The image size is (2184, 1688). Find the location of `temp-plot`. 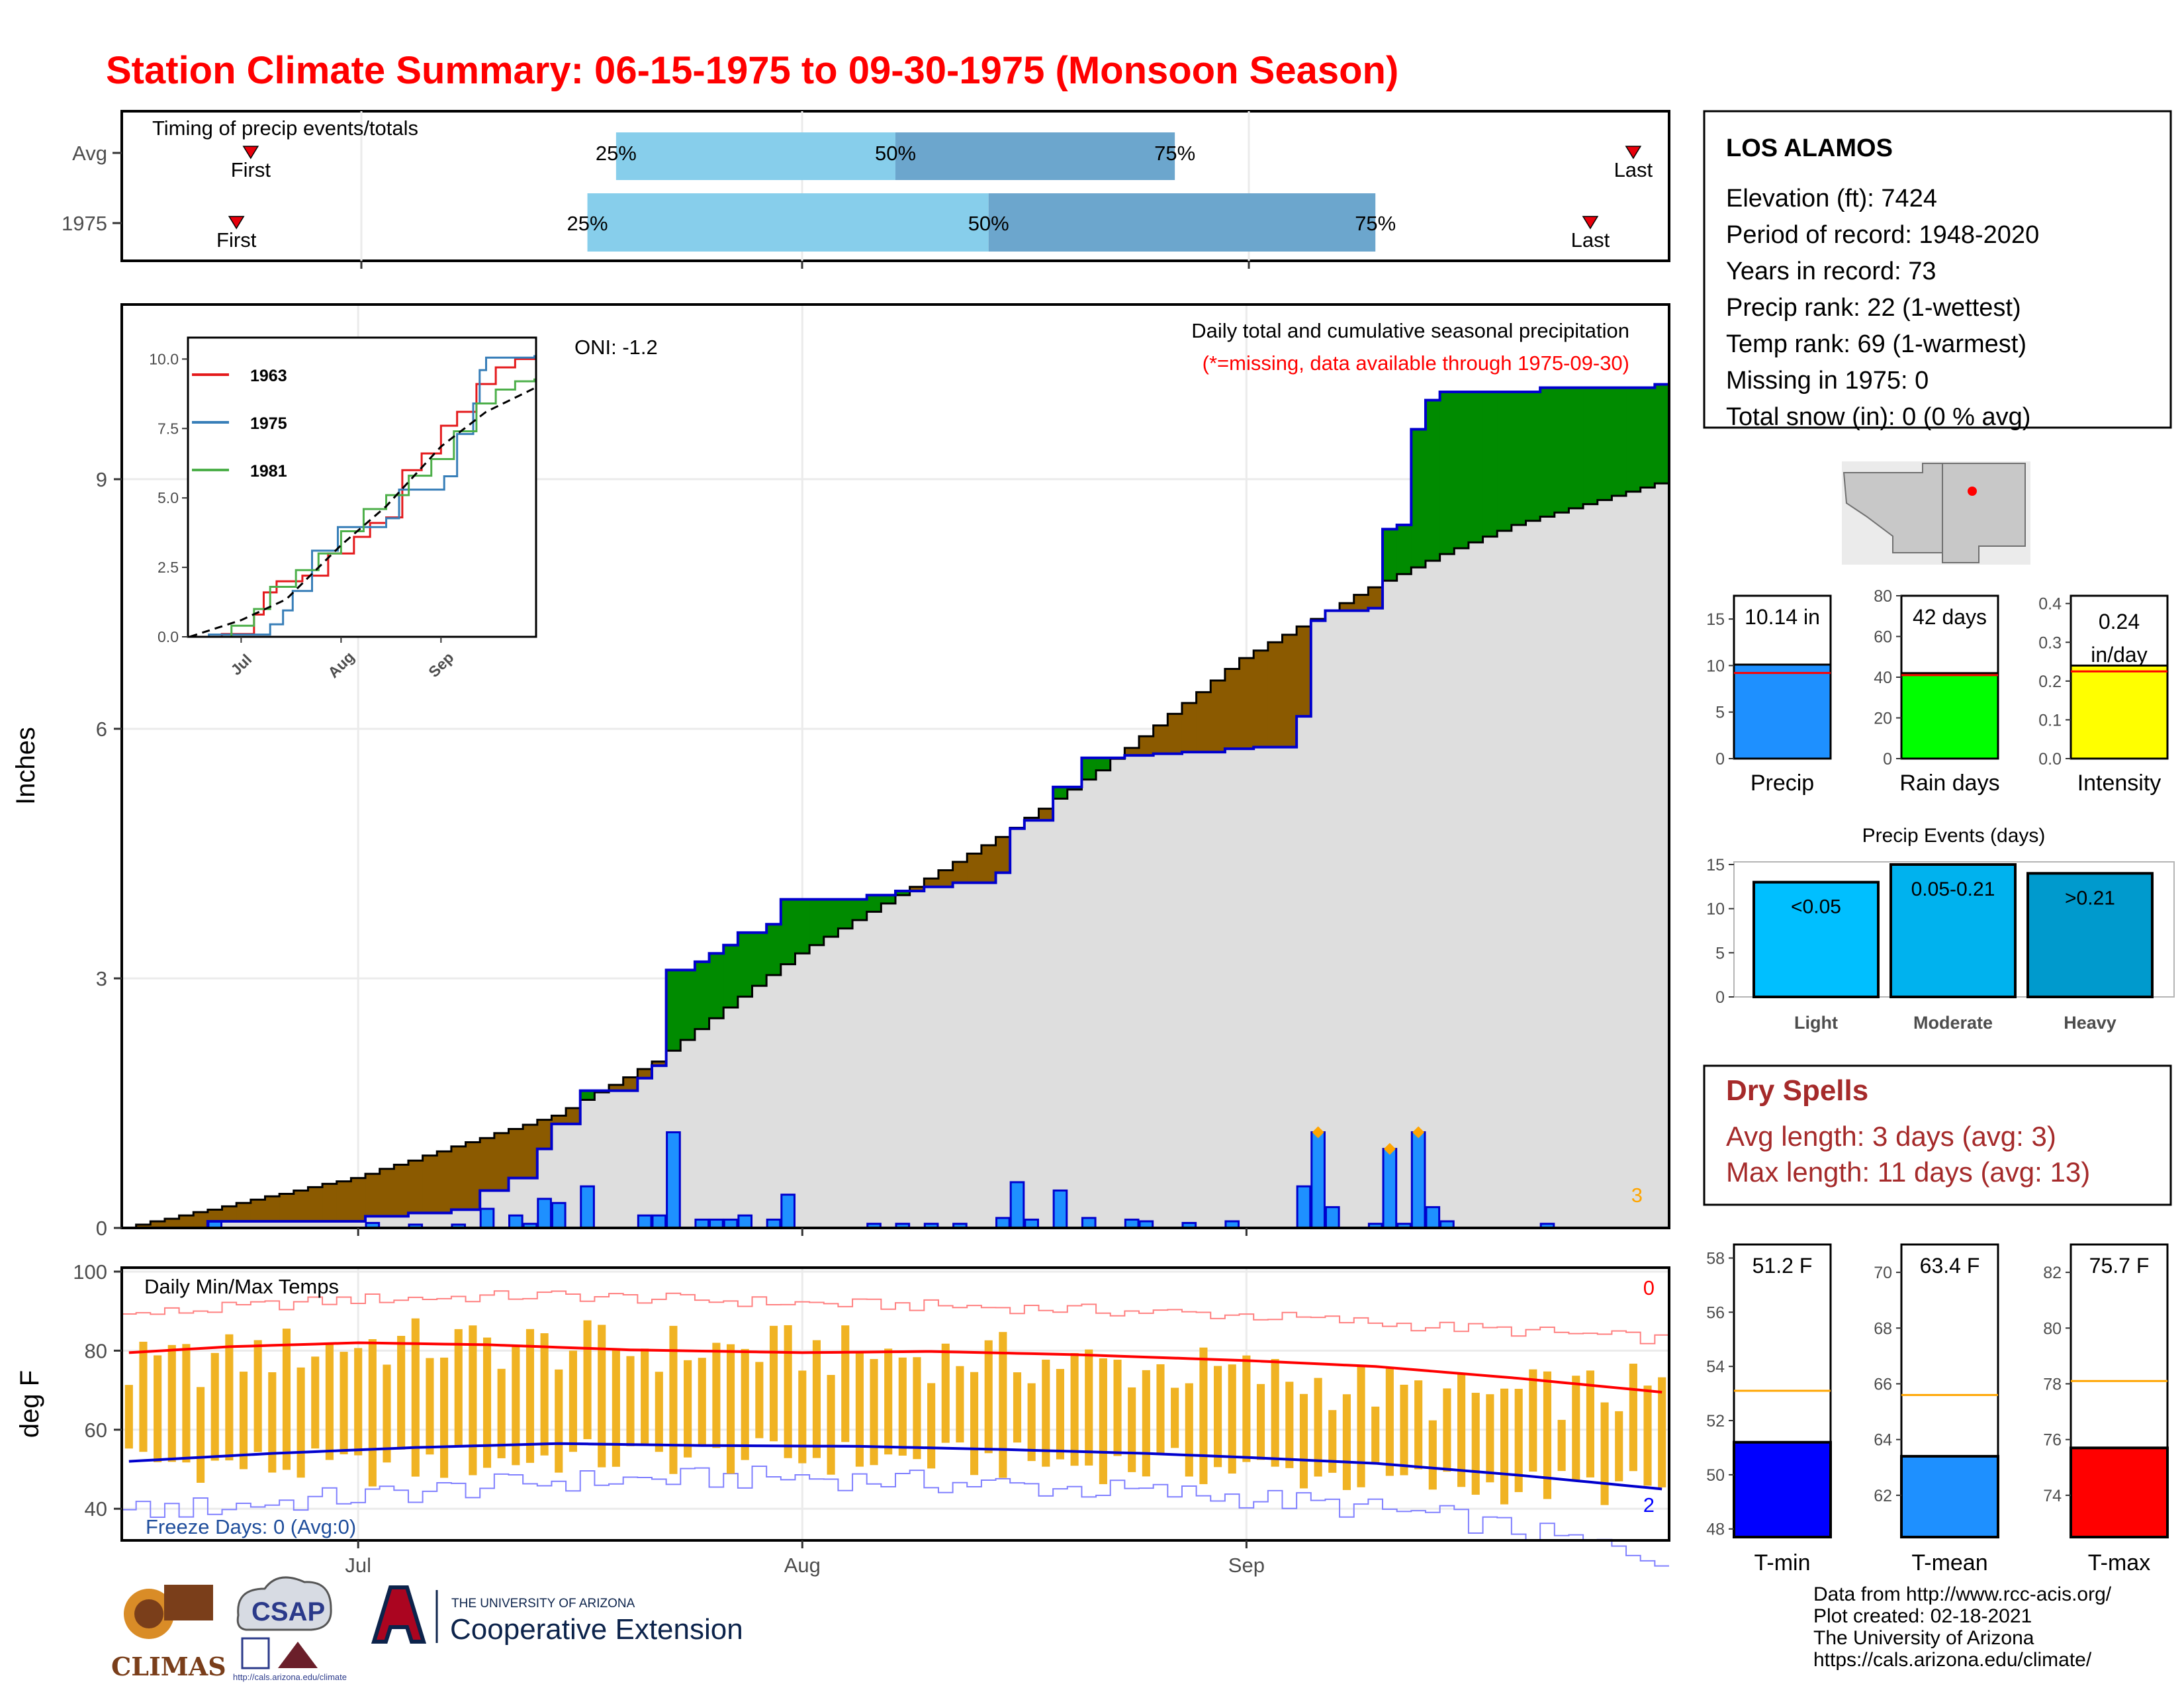

temp-plot is located at coordinates (896, 1428).